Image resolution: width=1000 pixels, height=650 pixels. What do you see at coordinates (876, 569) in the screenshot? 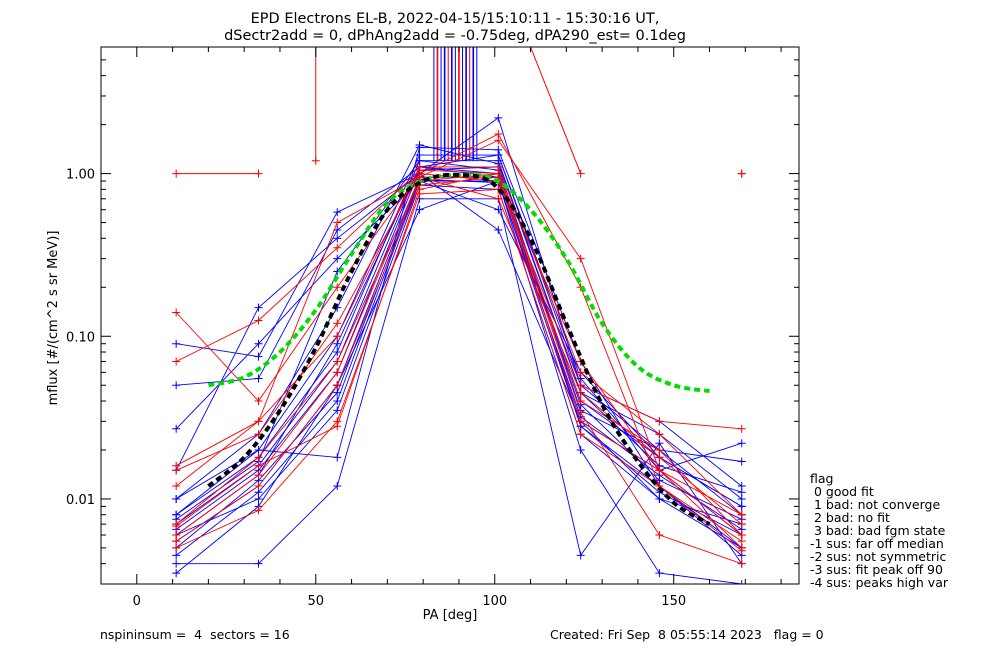
I see `legend-entry: -3 sus: fit peak off 90` at bounding box center [876, 569].